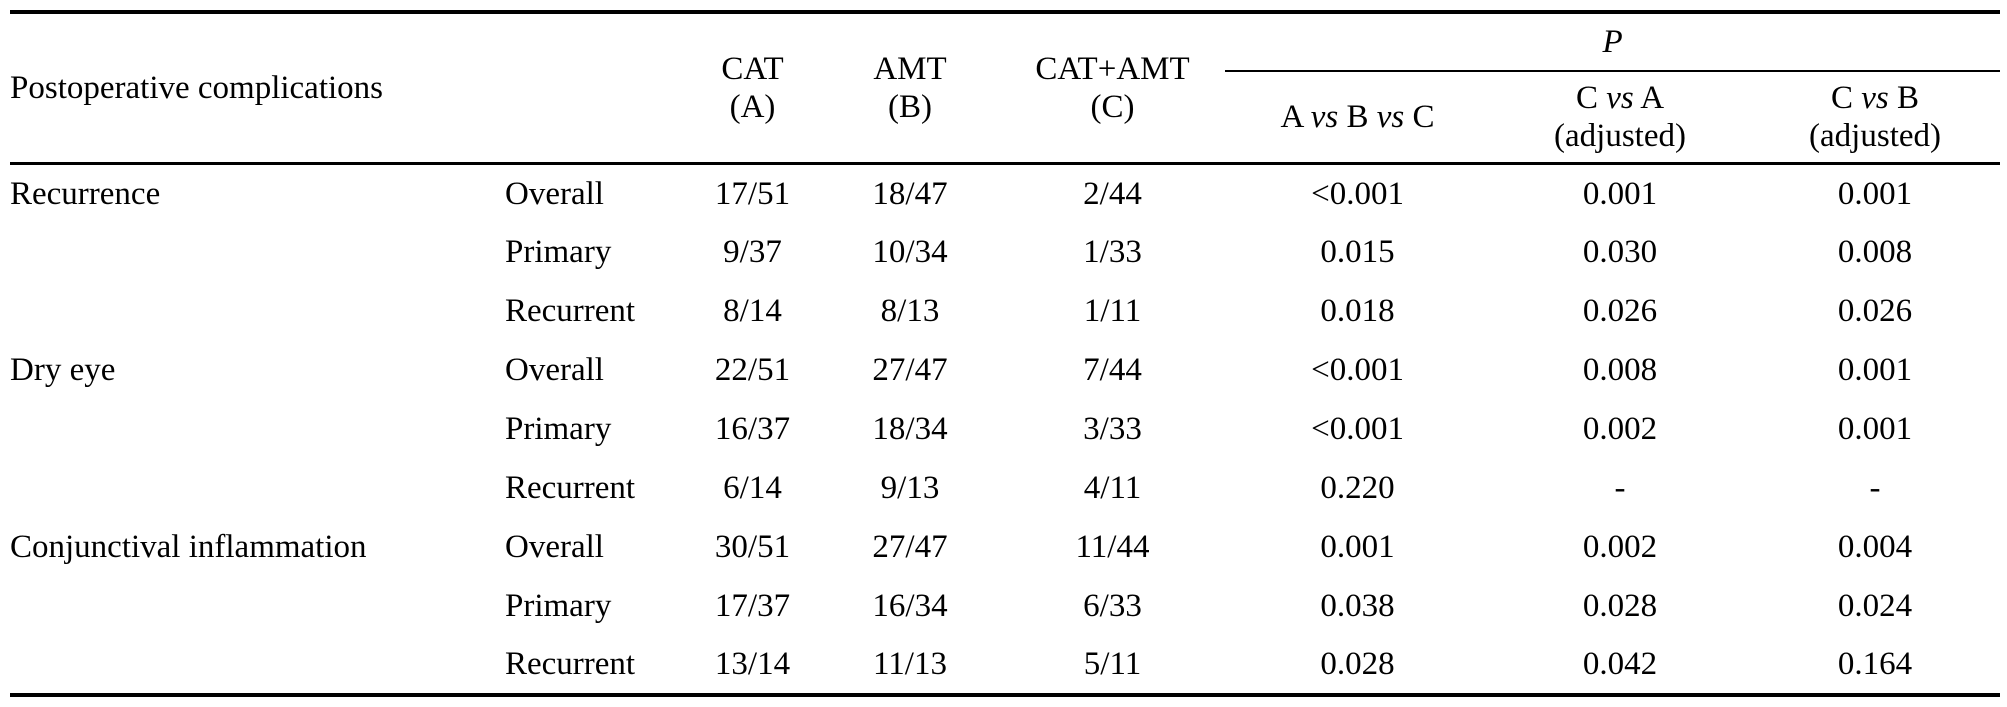 This screenshot has width=2007, height=707. I want to click on cell-cat: 22/51, so click(752, 370).